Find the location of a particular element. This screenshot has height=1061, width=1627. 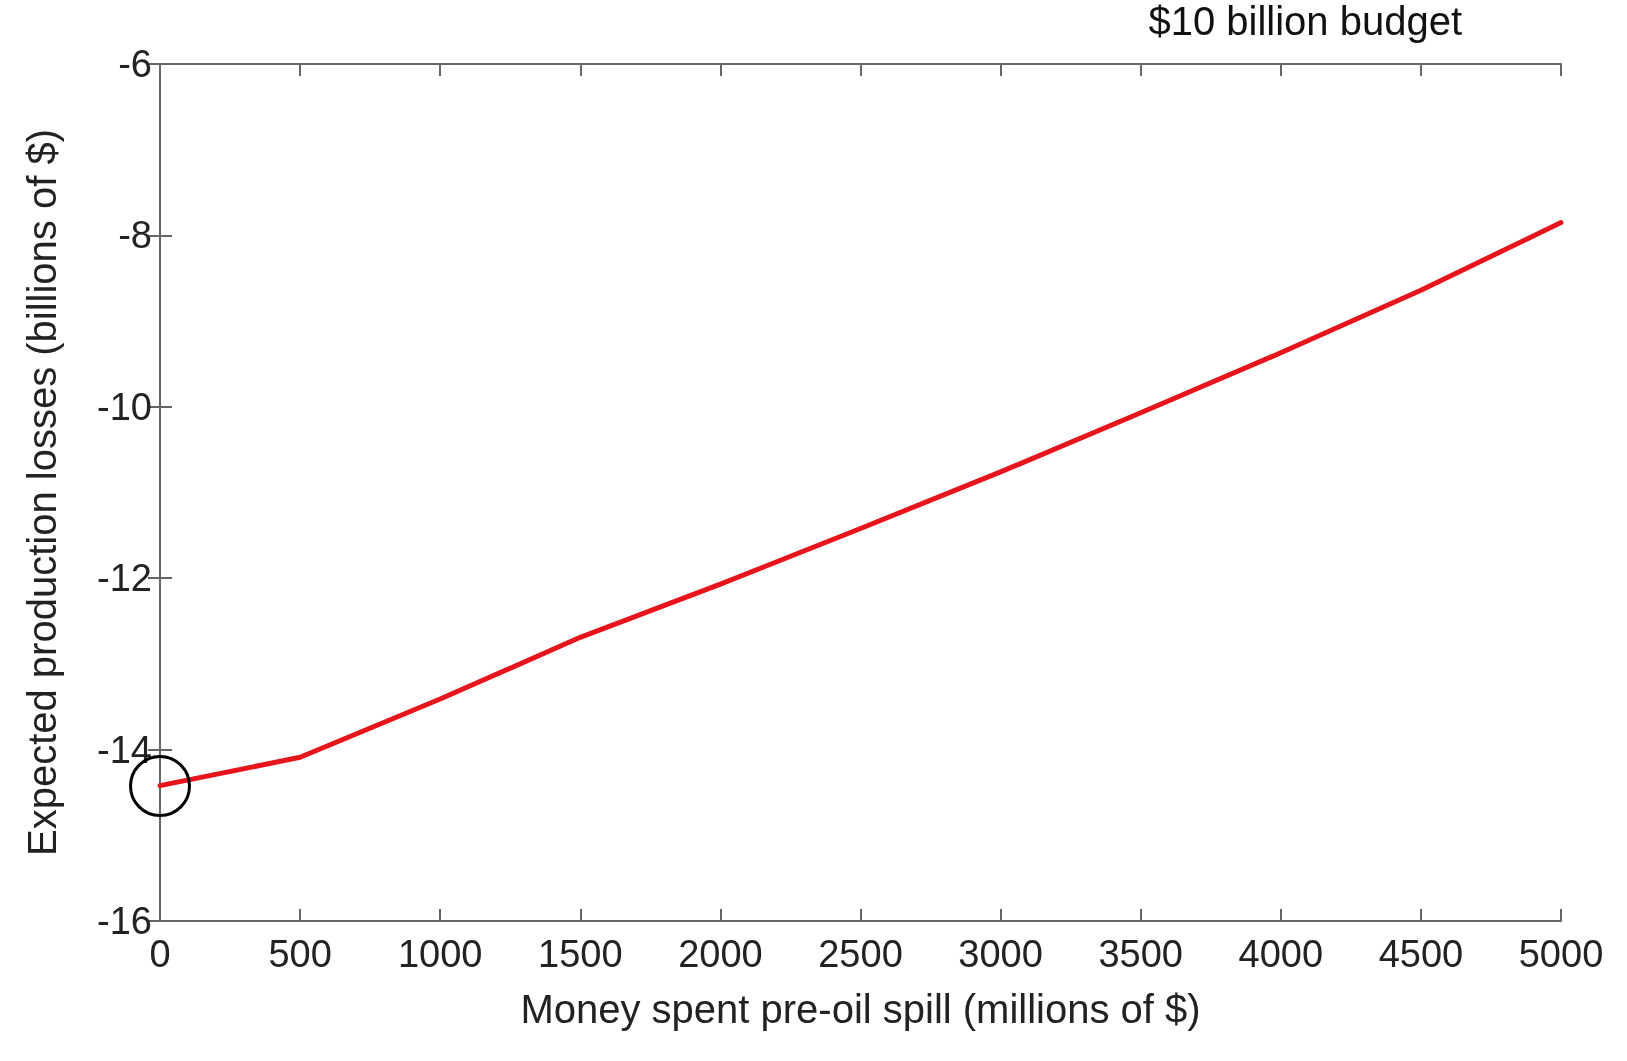

y-tick-label: -12 is located at coordinates (124, 578).